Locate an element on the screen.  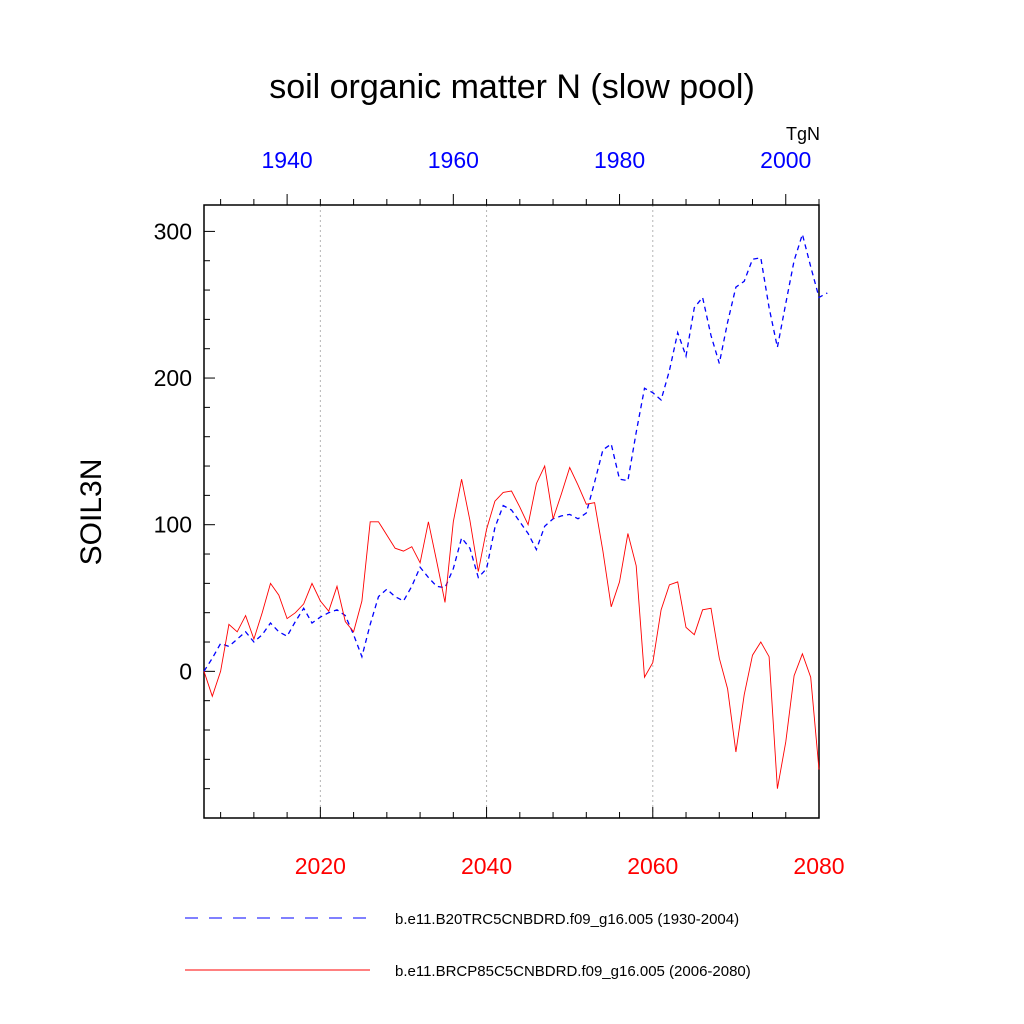
units-label: TgN is located at coordinates (803, 134).